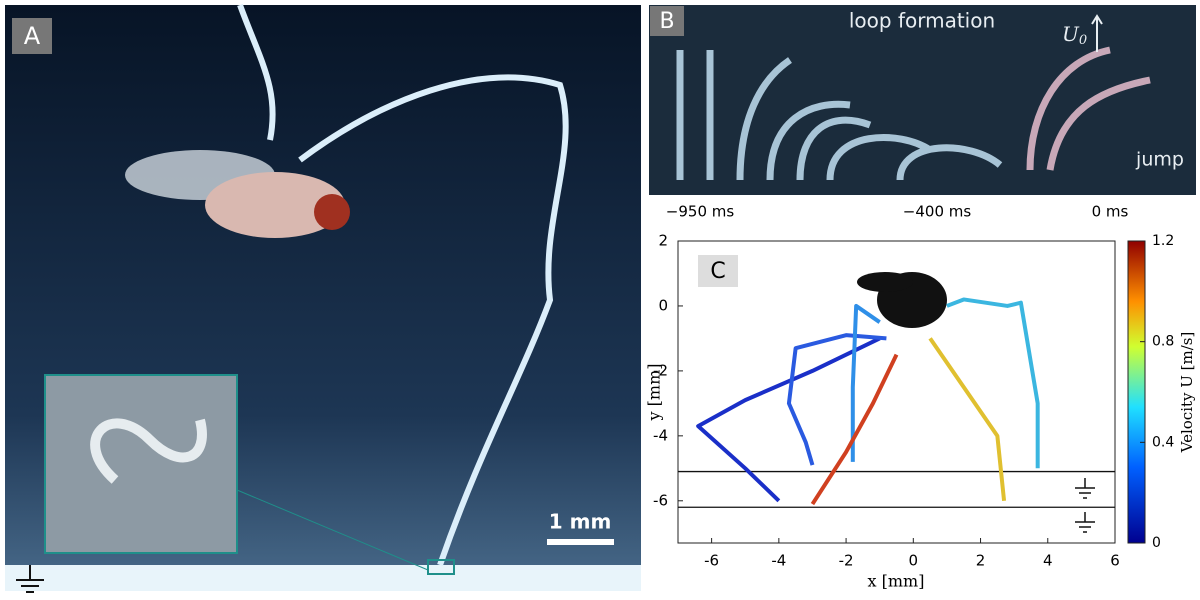 This screenshot has width=1200, height=600. I want to click on colorbar-tick-label: 0, so click(1156, 543).